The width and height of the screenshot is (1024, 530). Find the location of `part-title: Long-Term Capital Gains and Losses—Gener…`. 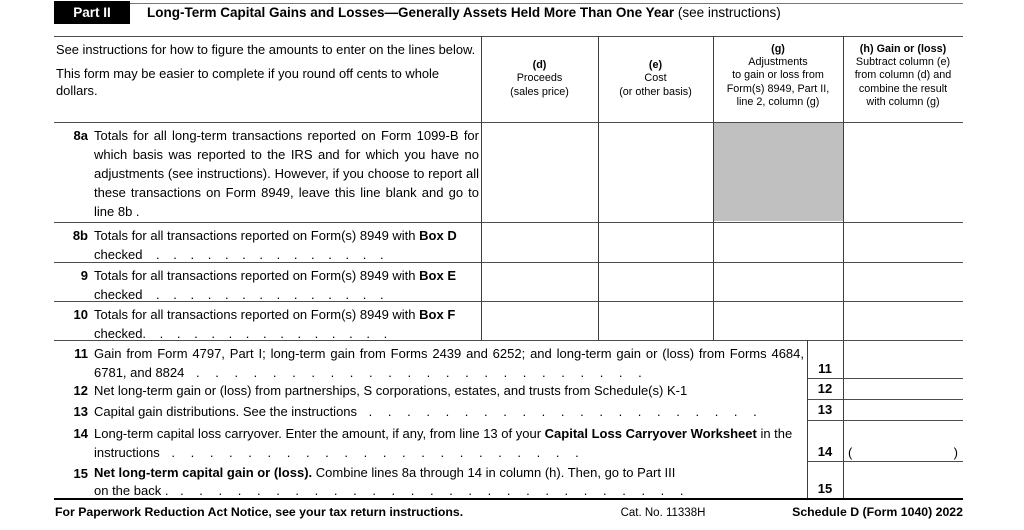

part-title: Long-Term Capital Gains and Losses—Gener… is located at coordinates (464, 12).